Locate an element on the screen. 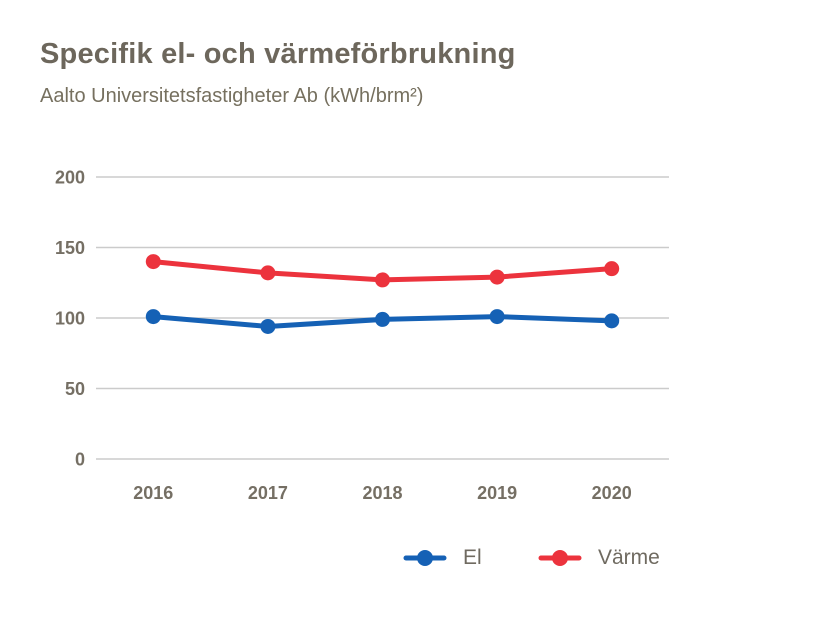  data-point-El-2016 is located at coordinates (153, 317).